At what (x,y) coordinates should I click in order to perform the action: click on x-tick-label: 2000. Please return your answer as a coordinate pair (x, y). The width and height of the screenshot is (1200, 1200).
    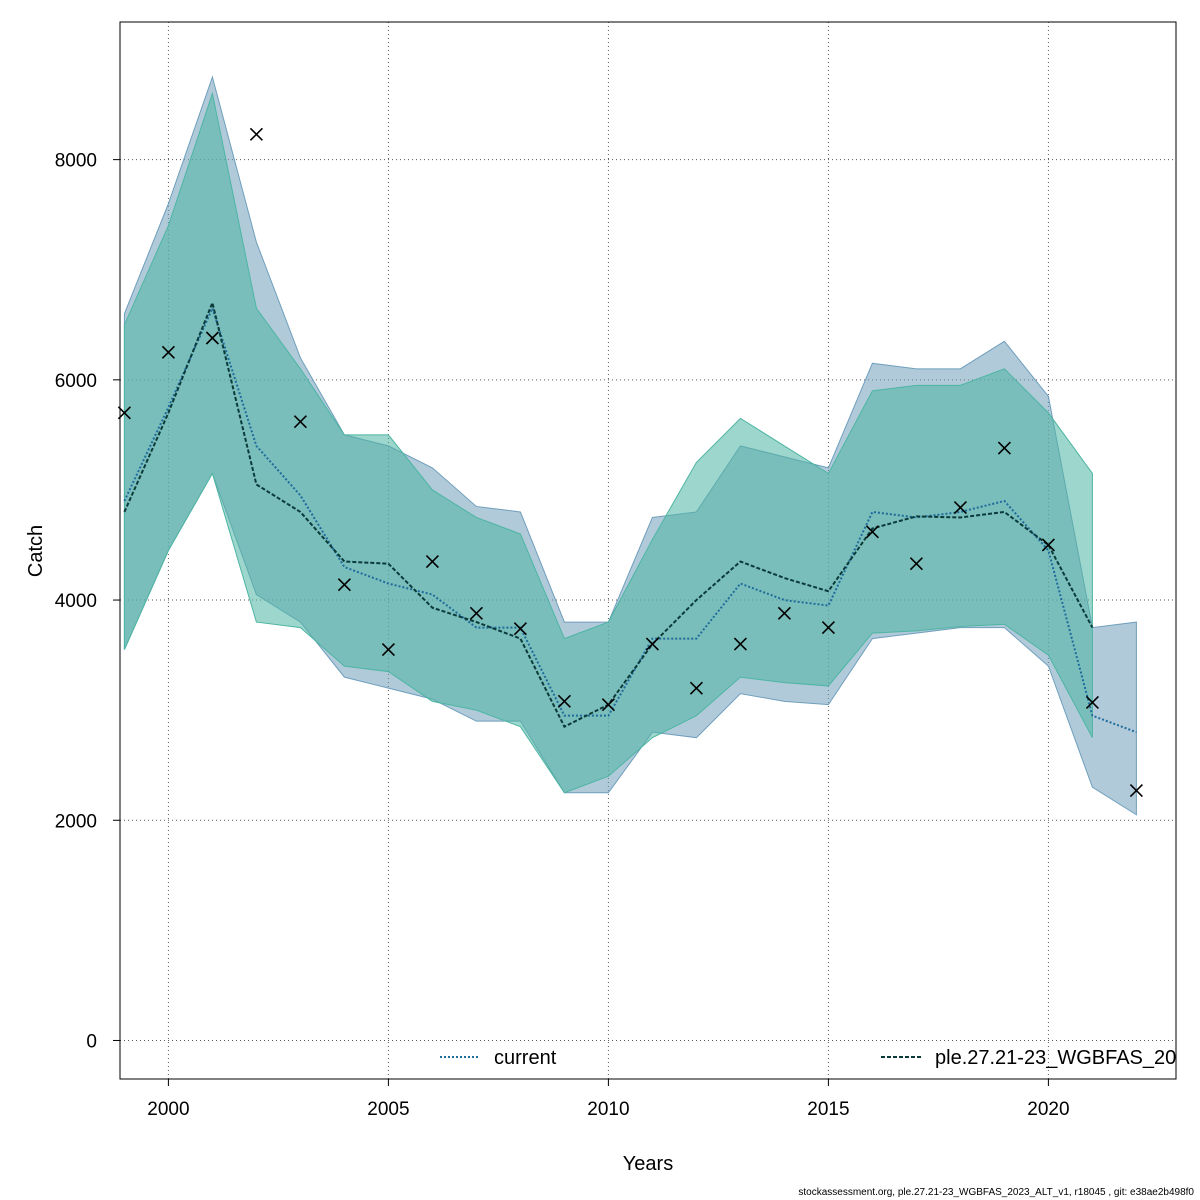
    Looking at the image, I should click on (168, 1109).